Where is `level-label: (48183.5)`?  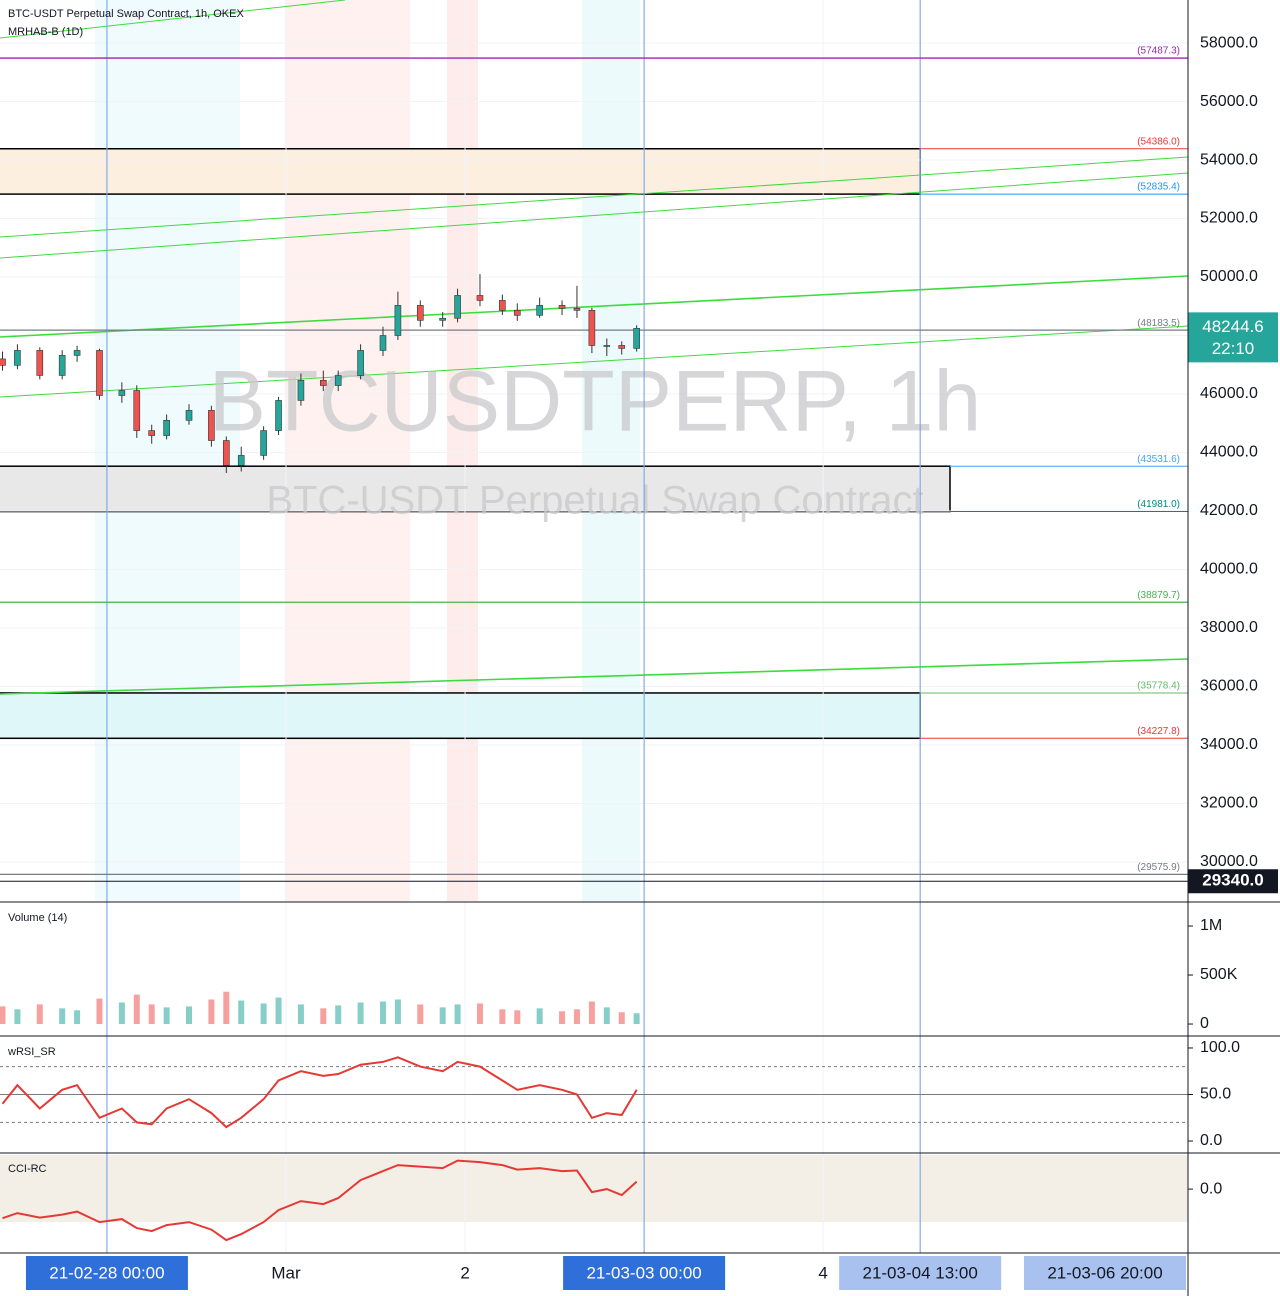 level-label: (48183.5) is located at coordinates (1158, 323).